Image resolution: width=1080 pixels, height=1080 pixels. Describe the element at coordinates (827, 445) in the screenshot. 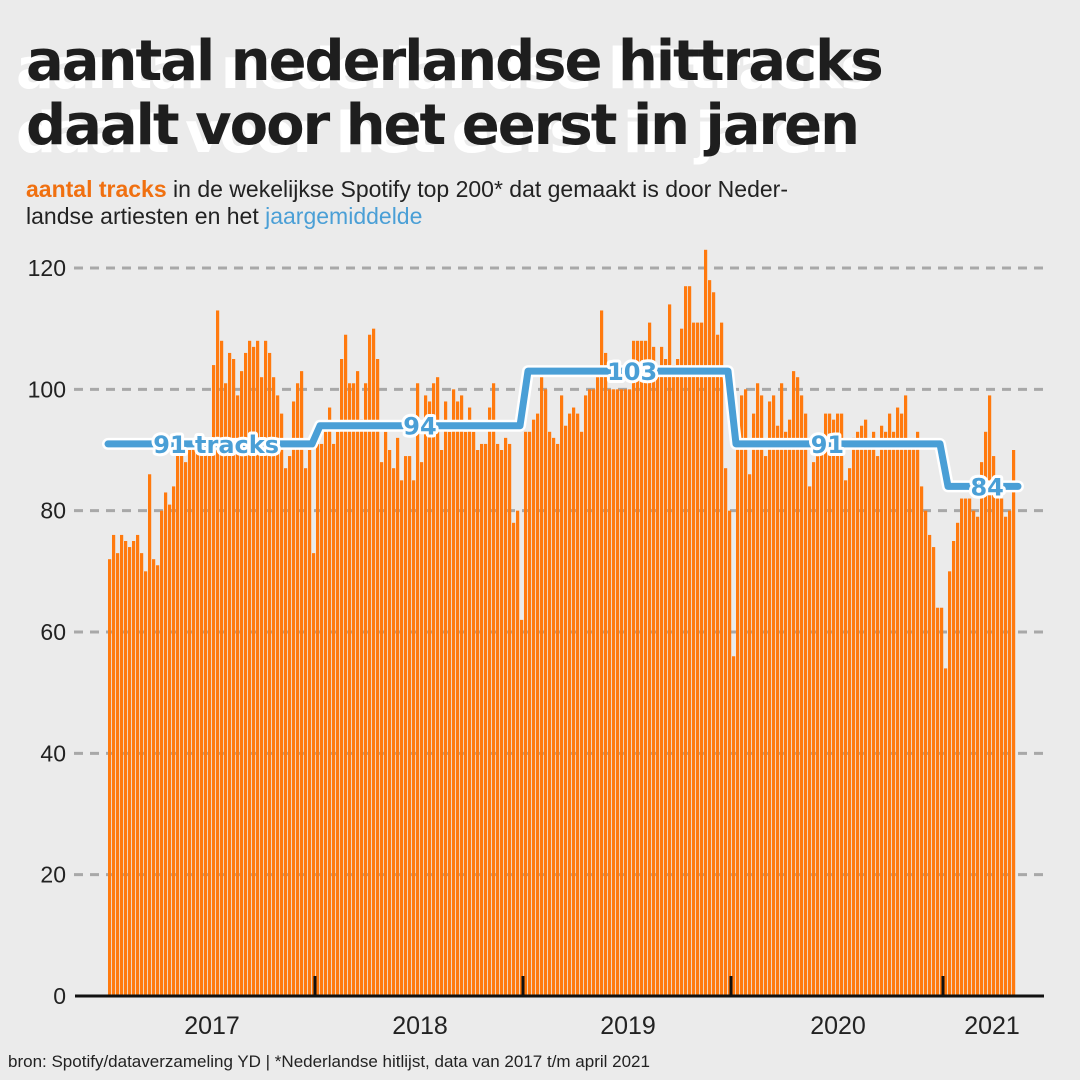

I see `average-label: 91` at that location.